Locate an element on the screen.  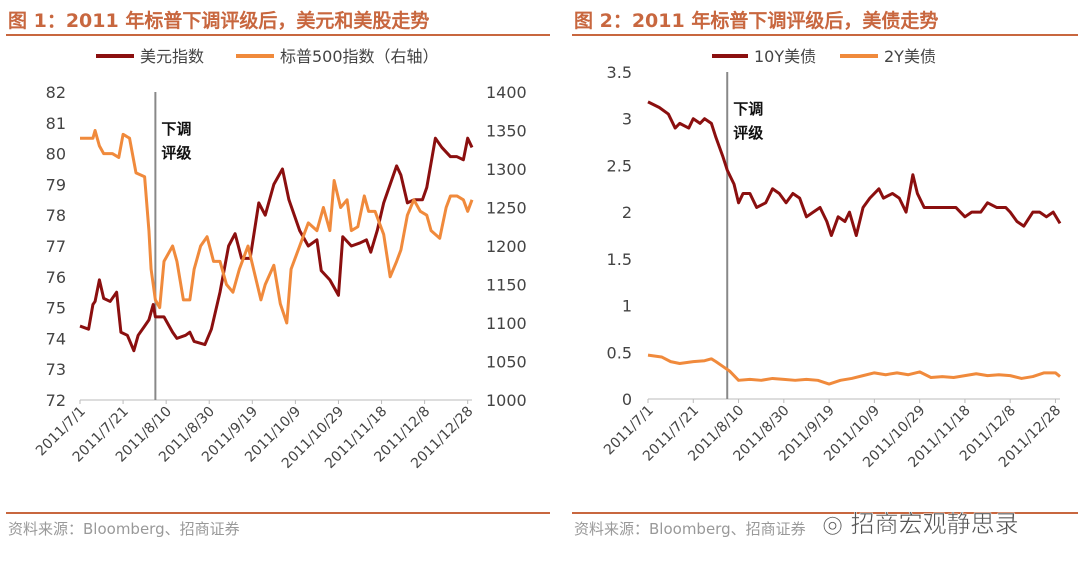
chart2-title: 图 2：2011 年标普下调评级后，美债走势 is located at coordinates (756, 21).